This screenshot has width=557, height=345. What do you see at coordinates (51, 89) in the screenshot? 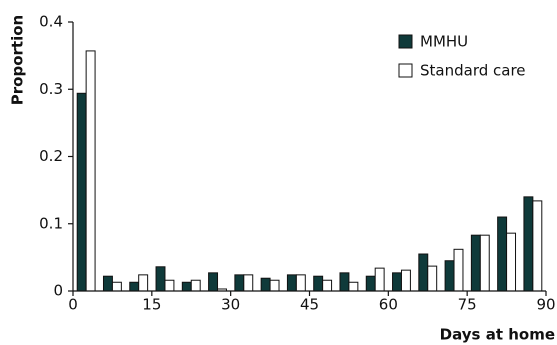
I see `y-tick-label: 0.3` at bounding box center [51, 89].